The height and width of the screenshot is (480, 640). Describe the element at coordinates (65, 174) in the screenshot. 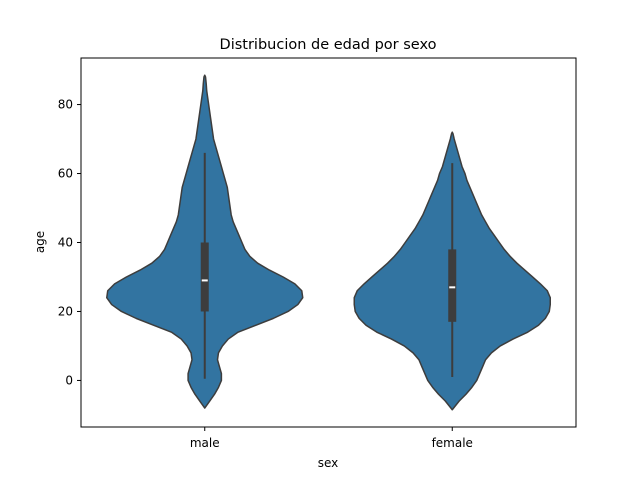

I see `y-tick-label: 60` at that location.